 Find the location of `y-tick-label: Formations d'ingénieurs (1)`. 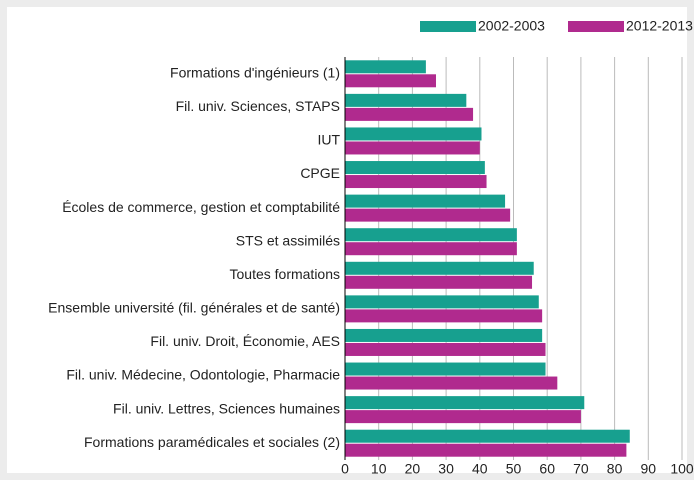

y-tick-label: Formations d'ingénieurs (1) is located at coordinates (255, 72).